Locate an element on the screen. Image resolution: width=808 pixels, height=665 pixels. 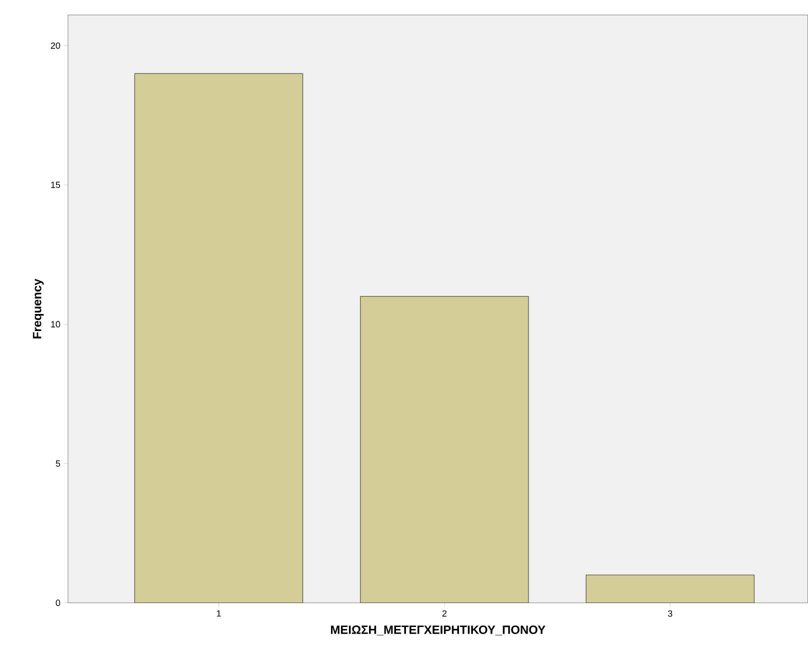
x-tick-label: 3 is located at coordinates (670, 613).